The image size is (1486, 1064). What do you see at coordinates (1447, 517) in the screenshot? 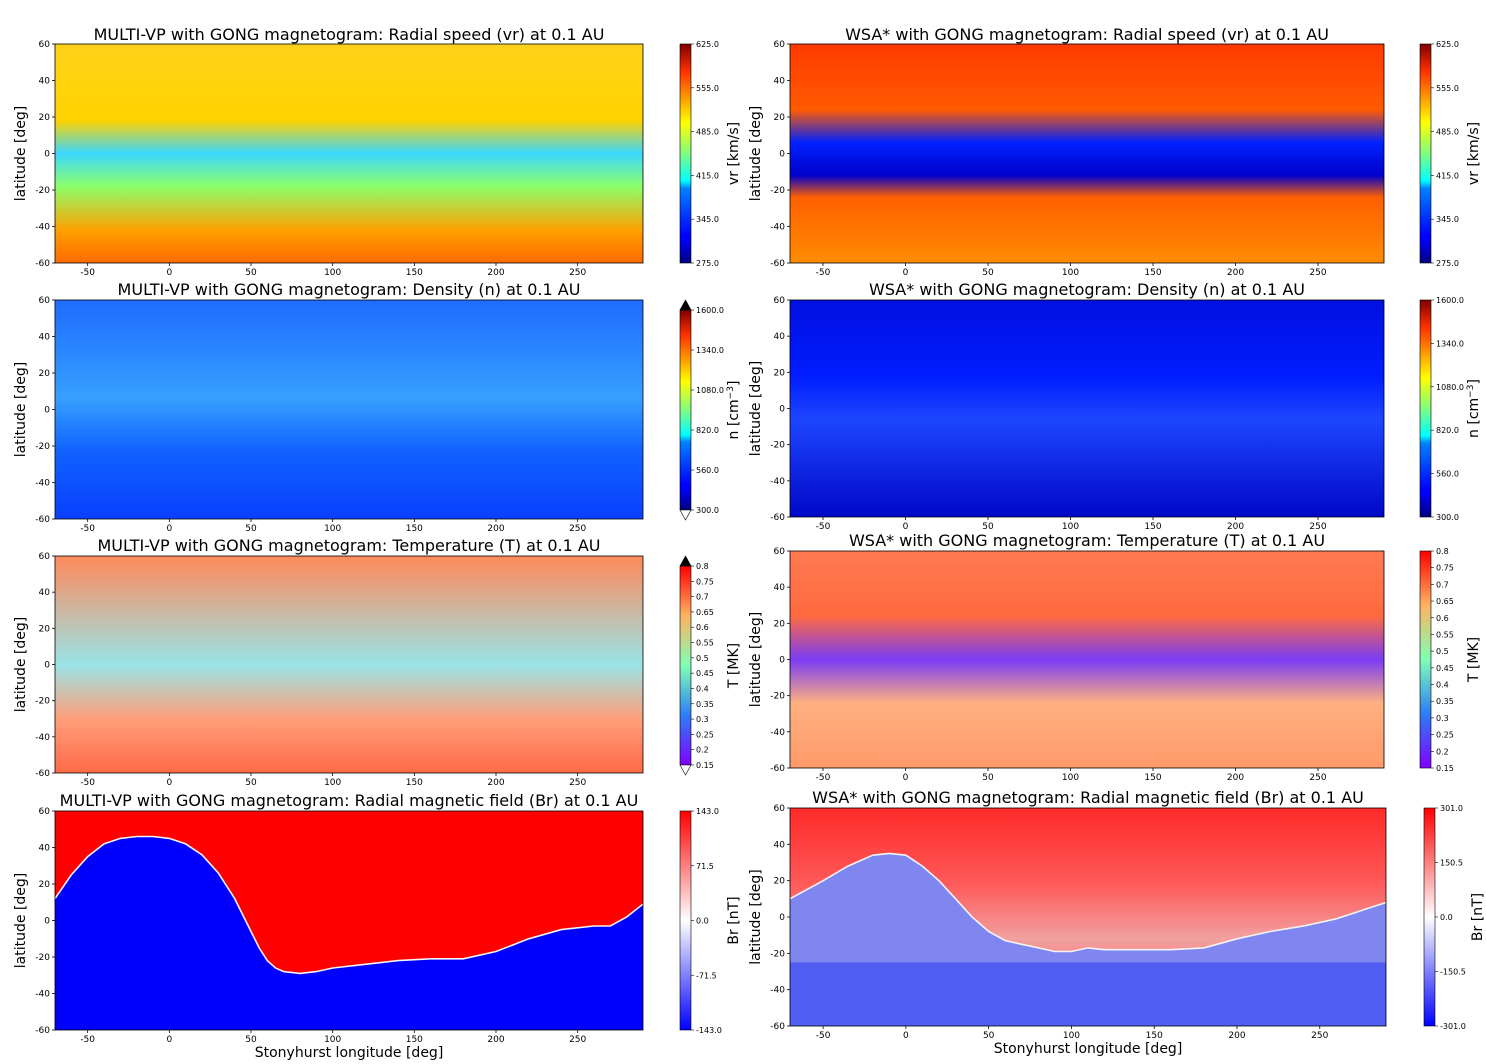
I see `colorbar-tick-label: 300.0` at bounding box center [1447, 517].